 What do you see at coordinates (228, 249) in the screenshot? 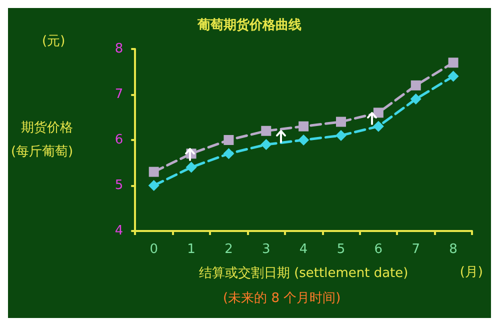
I see `x-tick-label: 2` at bounding box center [228, 249].